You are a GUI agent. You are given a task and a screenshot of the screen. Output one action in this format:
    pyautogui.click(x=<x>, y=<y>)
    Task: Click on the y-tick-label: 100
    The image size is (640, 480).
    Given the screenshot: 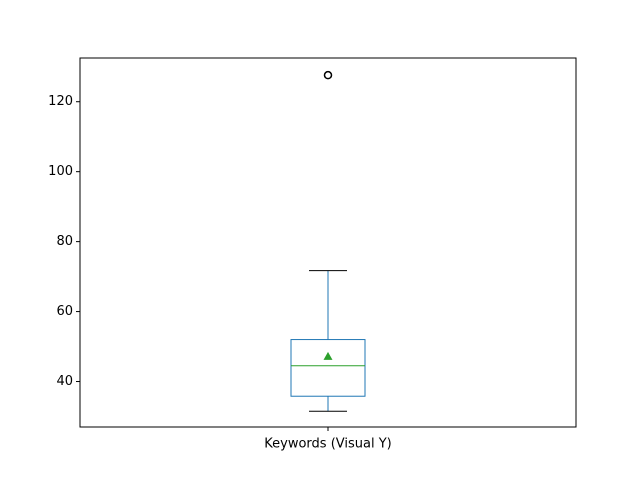 What is the action you would take?
    pyautogui.click(x=60, y=171)
    